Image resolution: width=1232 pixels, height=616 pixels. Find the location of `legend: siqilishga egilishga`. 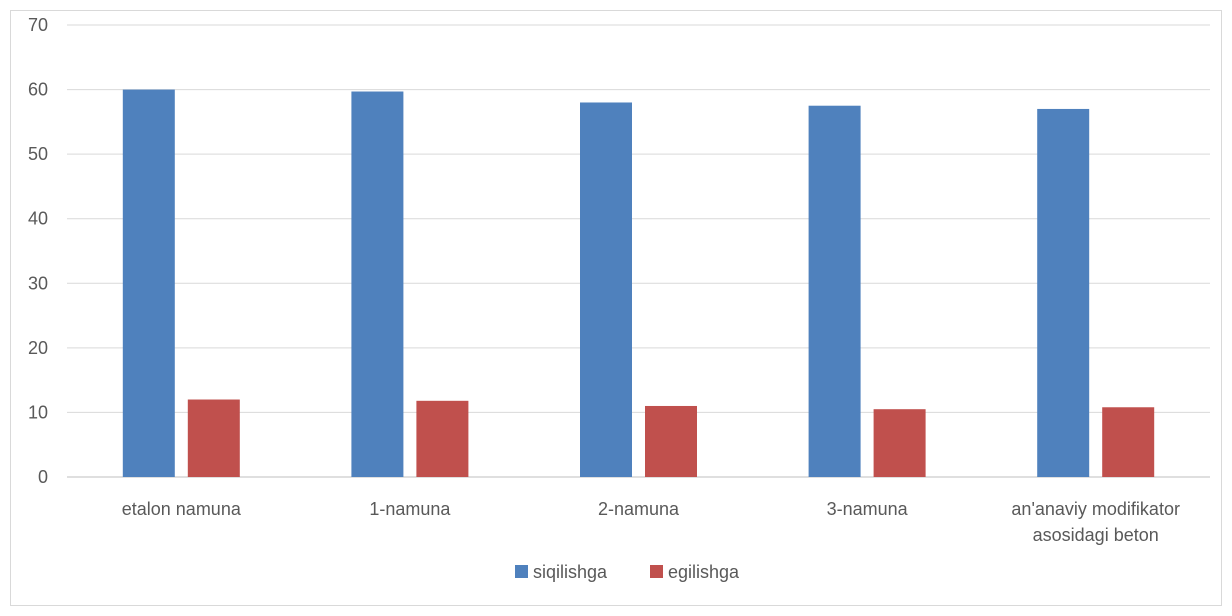

legend: siqilishga egilishga is located at coordinates (627, 572).